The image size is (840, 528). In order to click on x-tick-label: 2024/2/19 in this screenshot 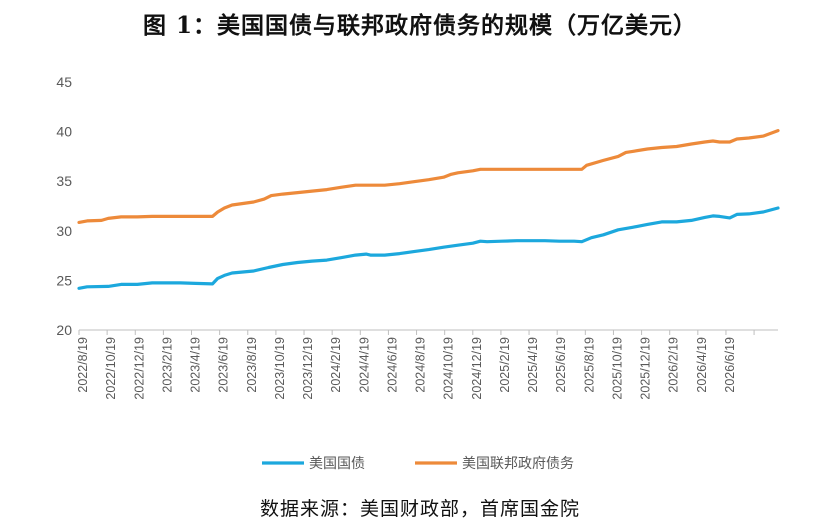, I will do `click(336, 365)`.